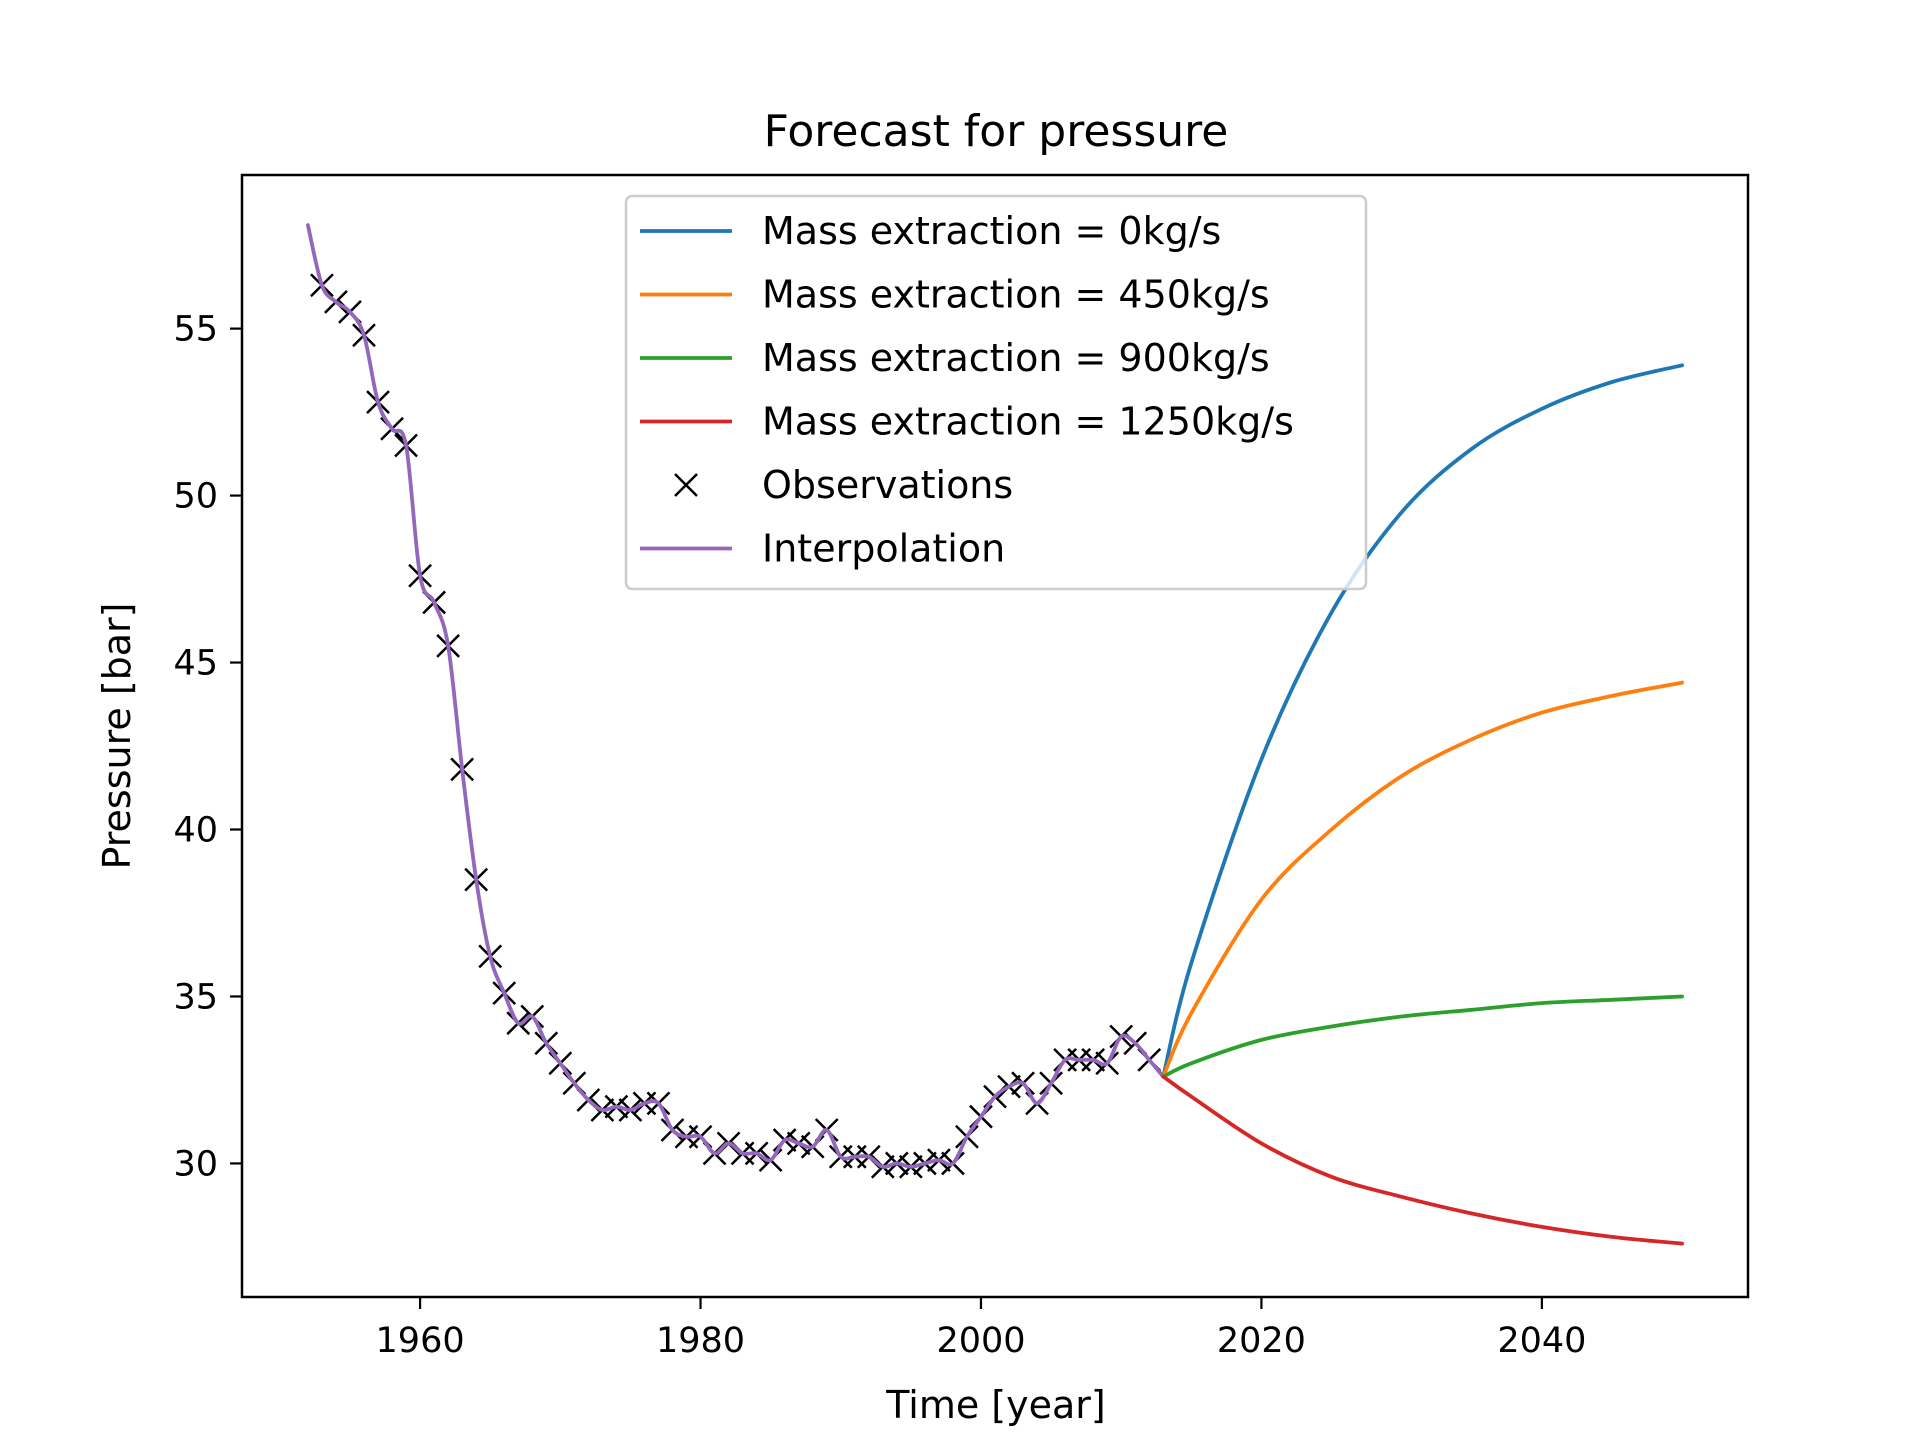 The height and width of the screenshot is (1440, 1920). What do you see at coordinates (195, 330) in the screenshot?
I see `y-tick-label: 55` at bounding box center [195, 330].